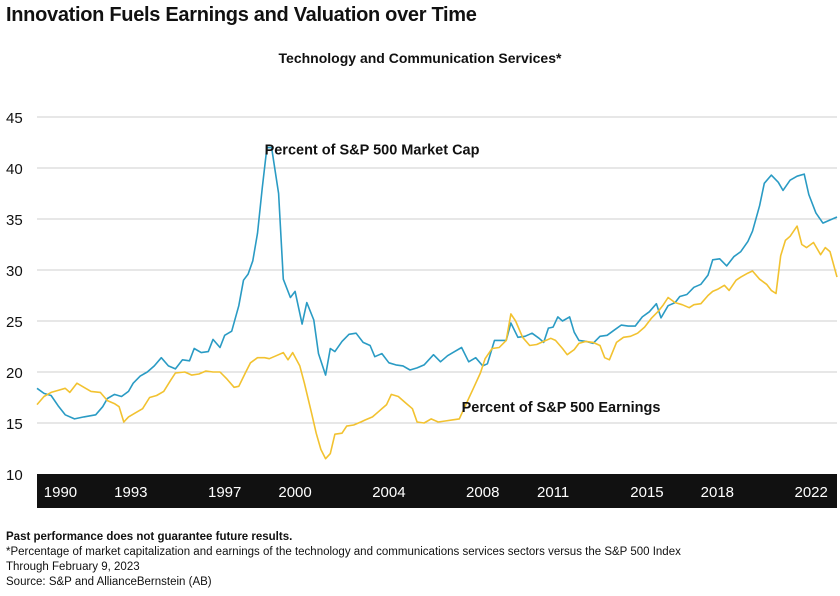 Image resolution: width=840 pixels, height=596 pixels. Describe the element at coordinates (60, 492) in the screenshot. I see `x-tick-label: 1990` at that location.